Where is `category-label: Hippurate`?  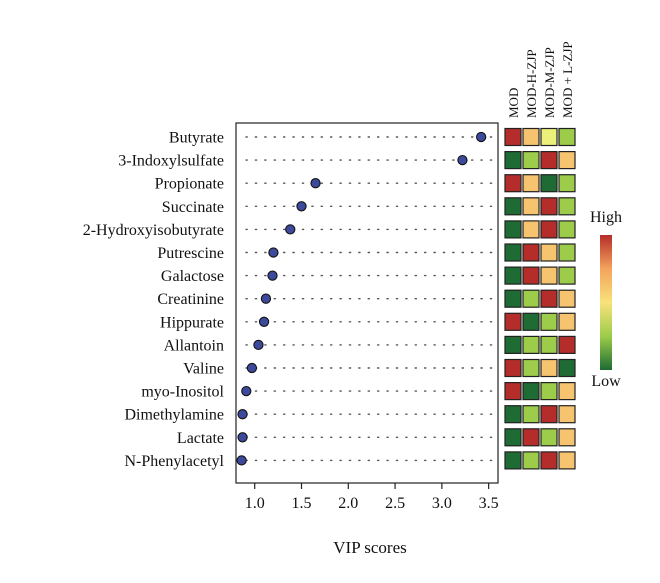 category-label: Hippurate is located at coordinates (192, 322).